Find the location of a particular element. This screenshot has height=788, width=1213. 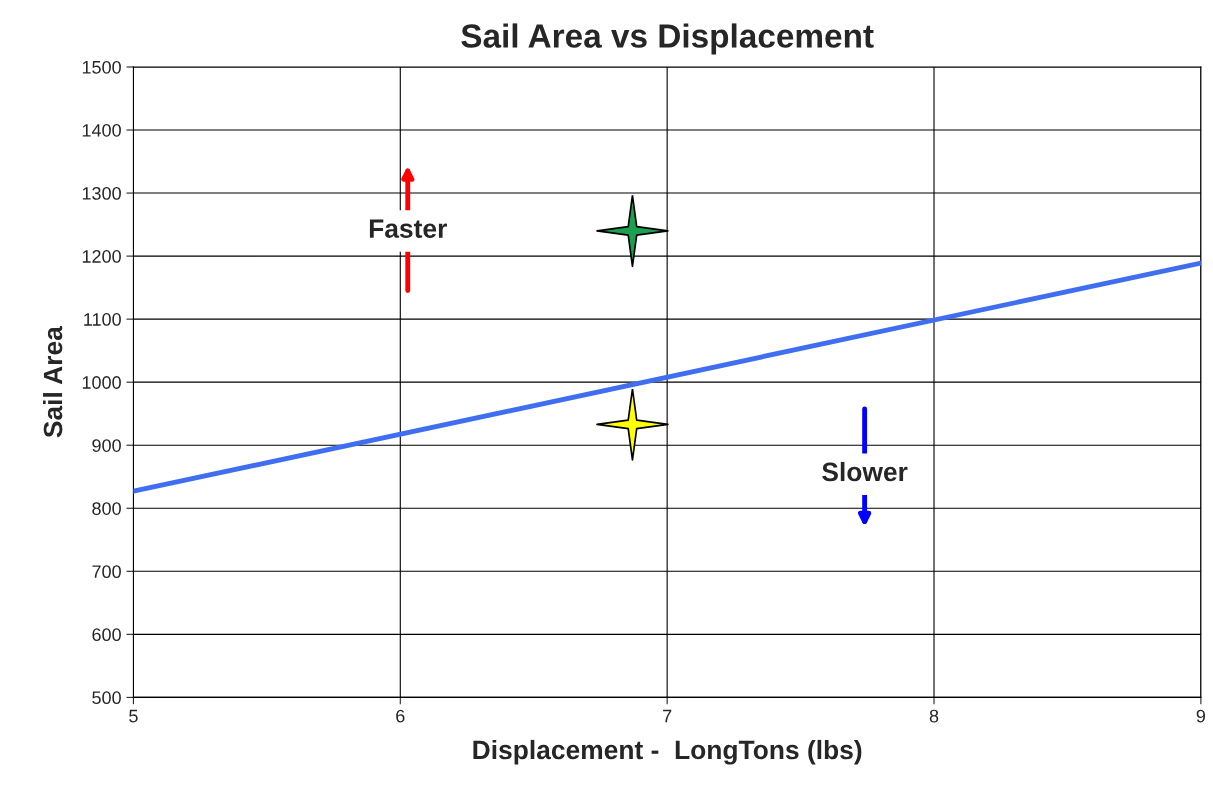

chart-title: Sail Area vs Displacement is located at coordinates (667, 39).